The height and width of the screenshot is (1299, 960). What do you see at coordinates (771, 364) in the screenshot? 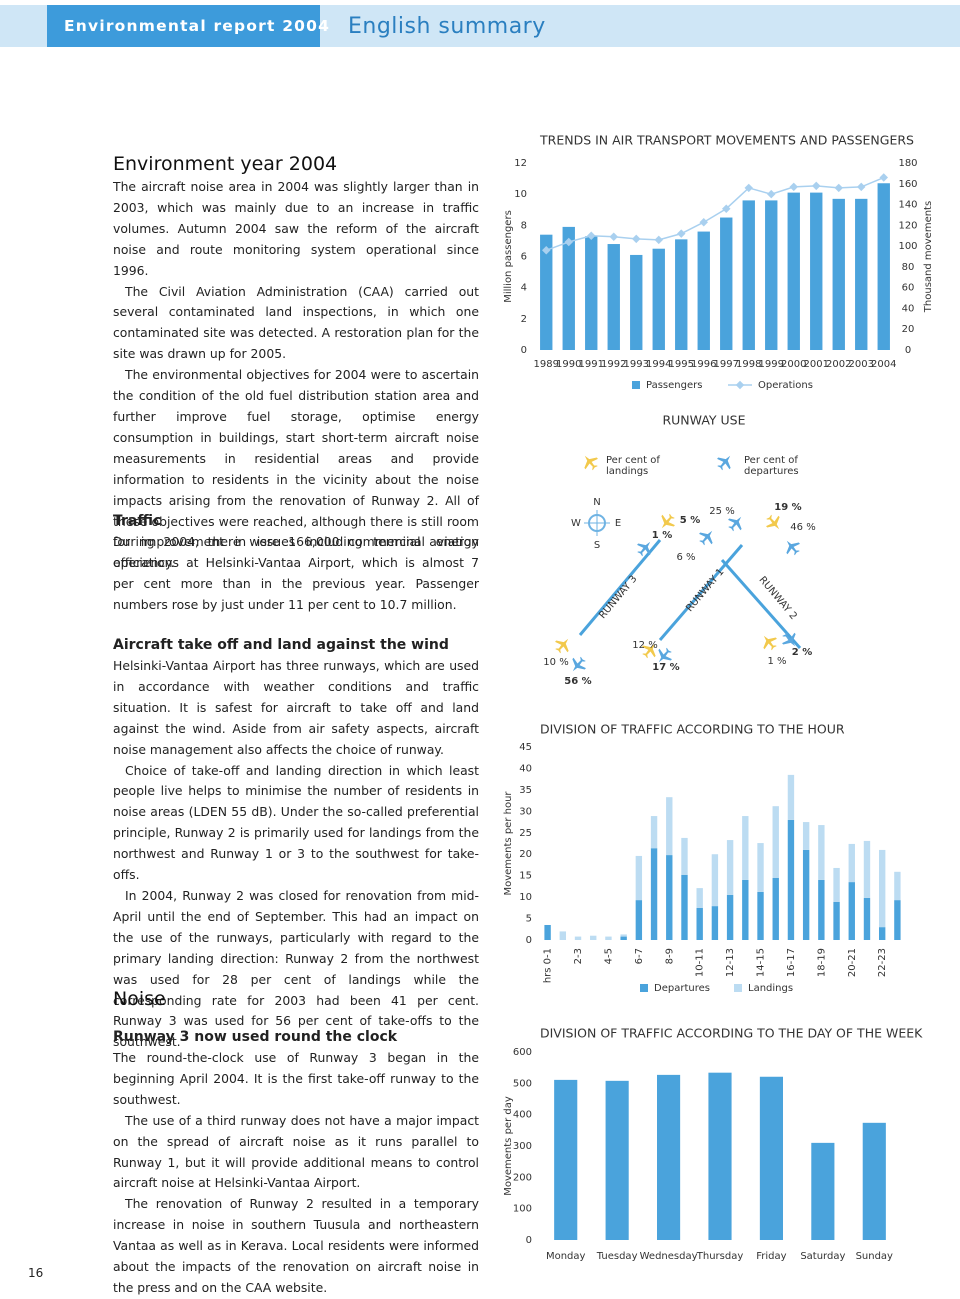
I see `x-tick-label: 1999` at bounding box center [771, 364].